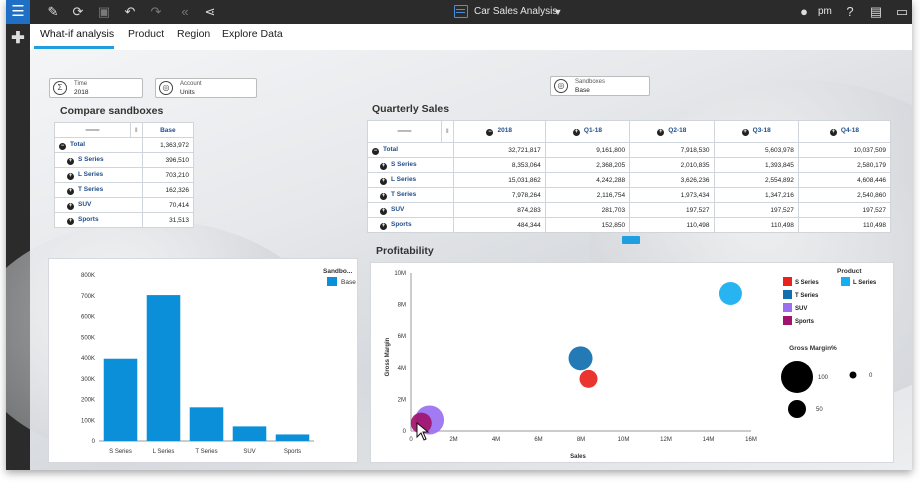 This screenshot has height=484, width=920. Describe the element at coordinates (756, 165) in the screenshot. I see `grid-cell: 1,393,845` at that location.